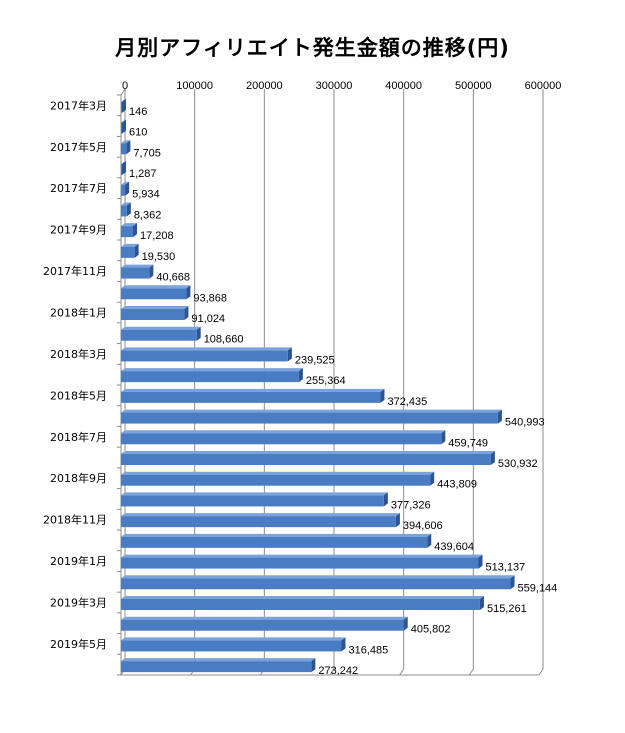  I want to click on category-label: 2018年3月, so click(78, 354).